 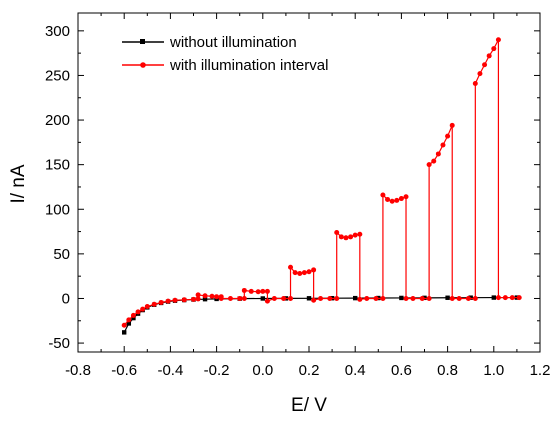 I want to click on x-tick-label: -0.8, so click(x=78, y=370).